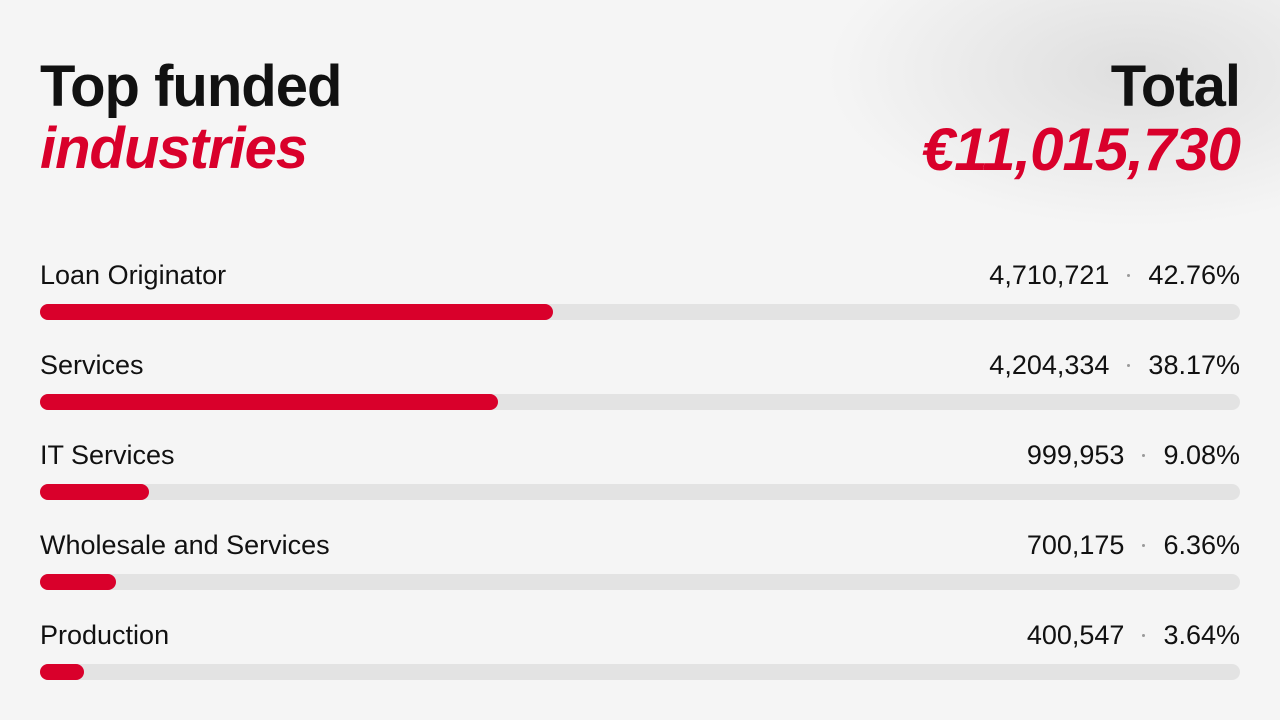 This screenshot has width=1280, height=720. Describe the element at coordinates (92, 365) in the screenshot. I see `category-label: Services` at that location.